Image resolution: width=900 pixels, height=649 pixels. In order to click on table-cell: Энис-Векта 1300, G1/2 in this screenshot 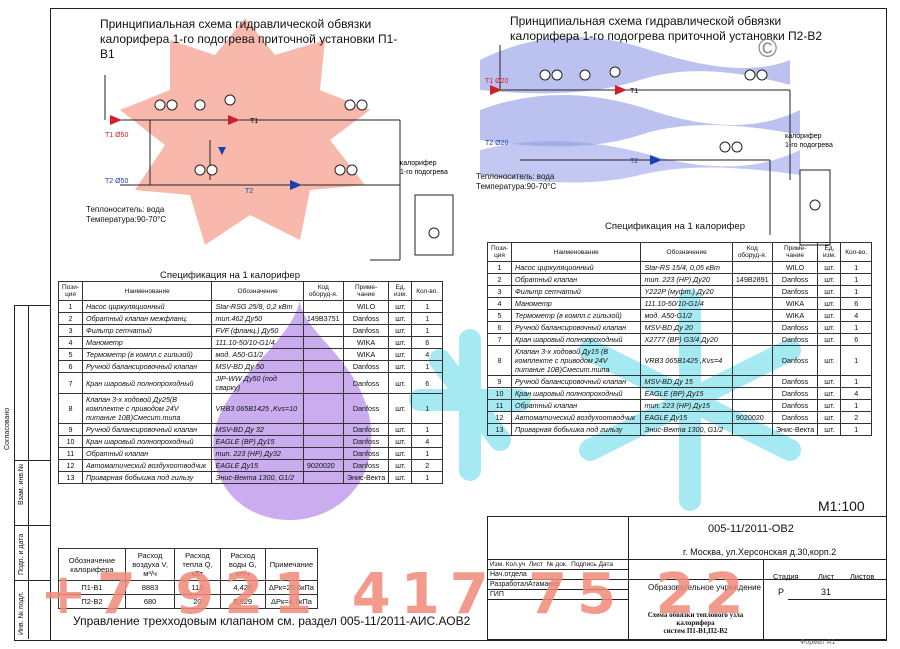, I will do `click(257, 477)`.